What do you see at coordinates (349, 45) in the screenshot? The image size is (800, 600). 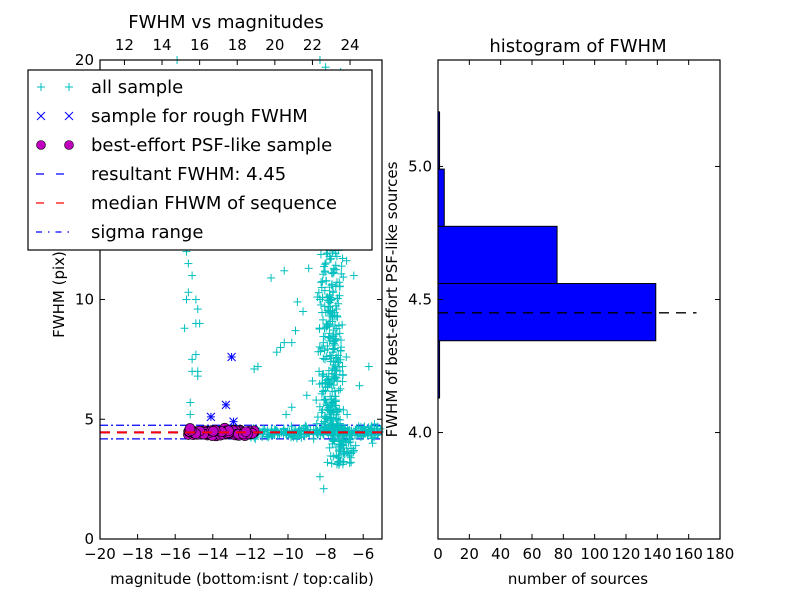 I see `top-x-tick-label: 24` at bounding box center [349, 45].